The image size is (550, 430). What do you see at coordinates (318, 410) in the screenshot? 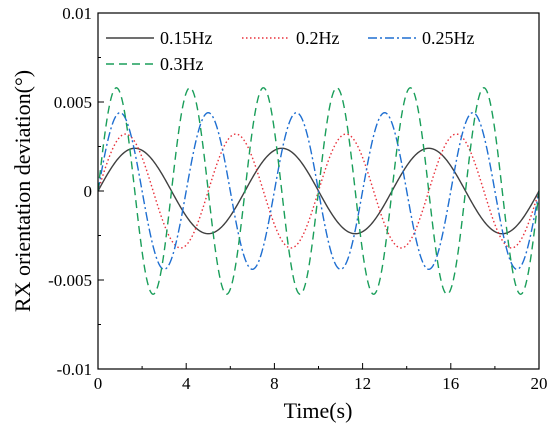
I see `x-axis-title: Time(s)` at bounding box center [318, 410].